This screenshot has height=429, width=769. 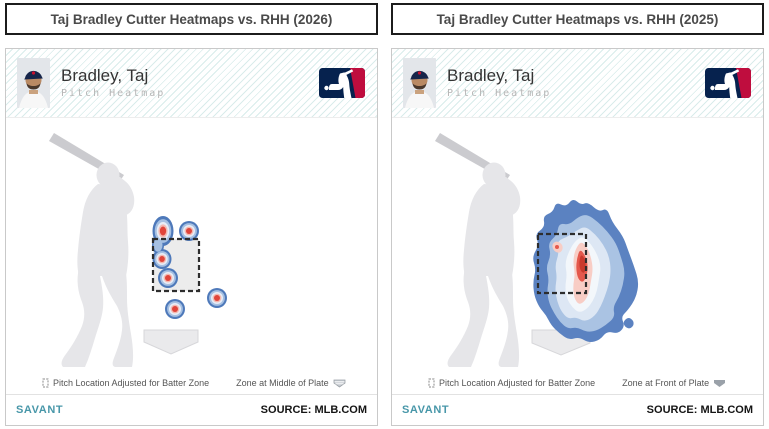 I want to click on plate-front-icon, so click(x=720, y=383).